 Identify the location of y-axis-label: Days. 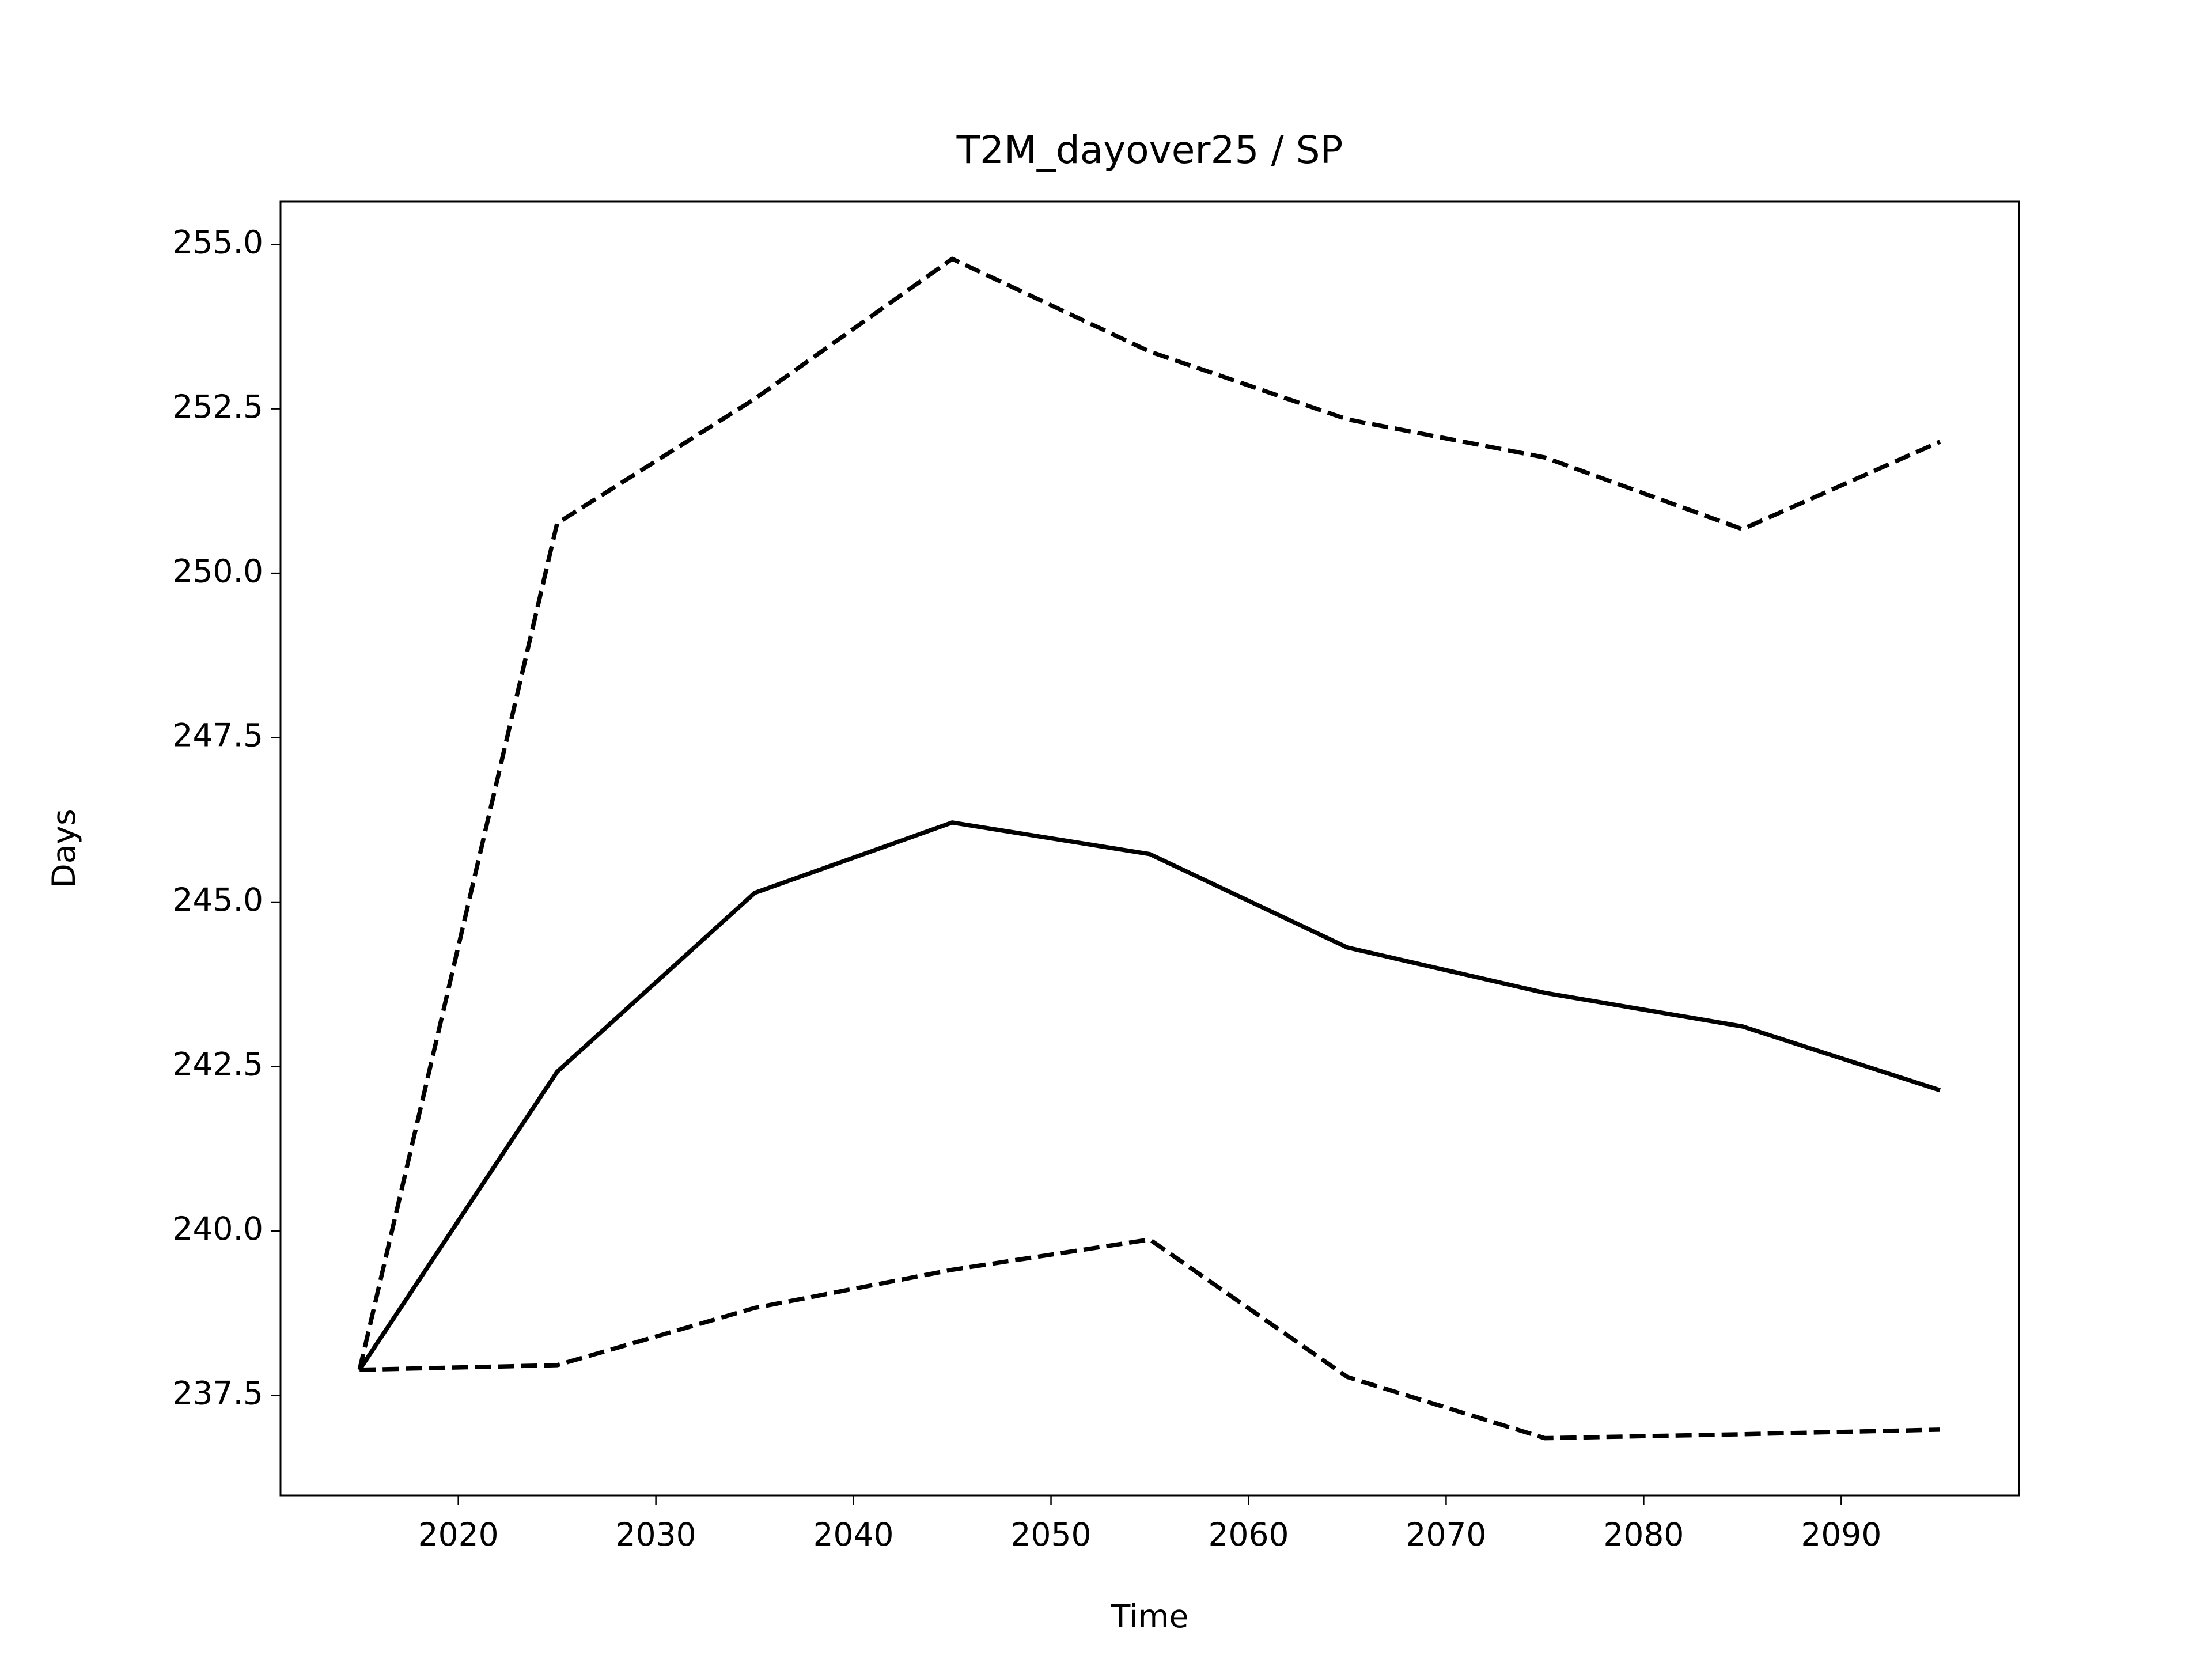
(64, 848).